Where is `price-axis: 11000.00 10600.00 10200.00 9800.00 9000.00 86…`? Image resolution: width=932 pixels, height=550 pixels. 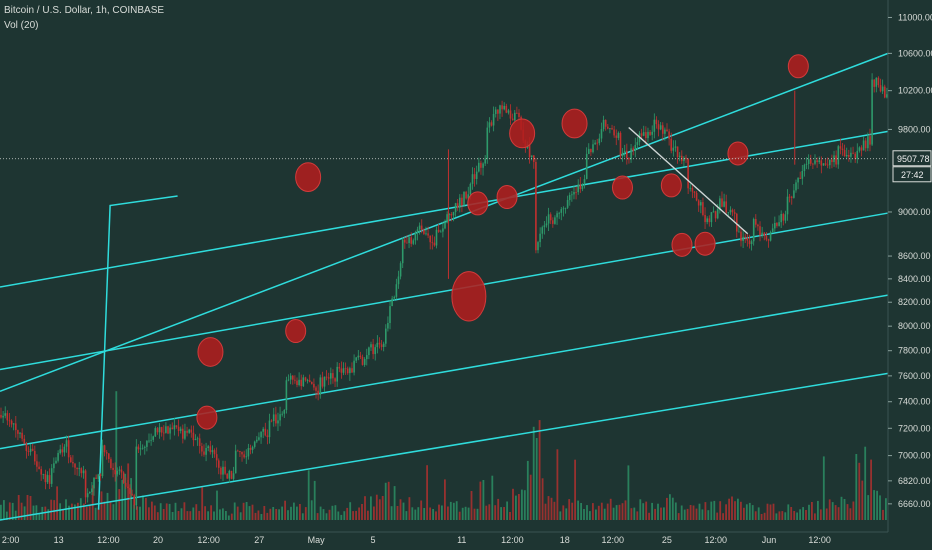 price-axis: 11000.00 10600.00 10200.00 9800.00 9000.00 86… is located at coordinates (909, 275).